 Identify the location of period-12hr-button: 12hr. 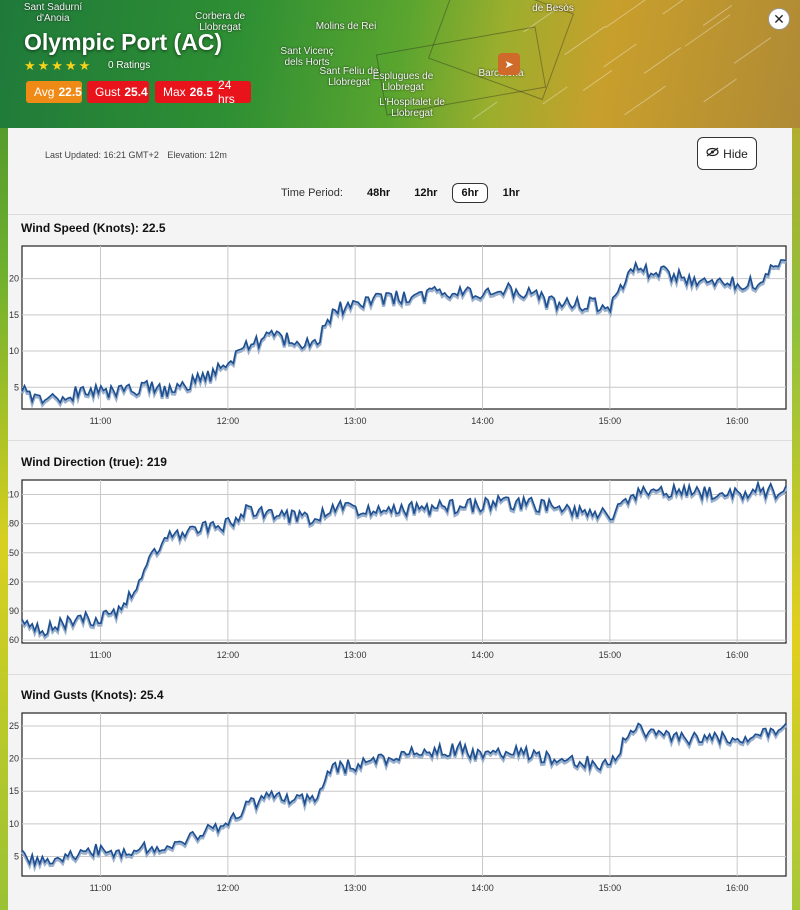
(426, 193).